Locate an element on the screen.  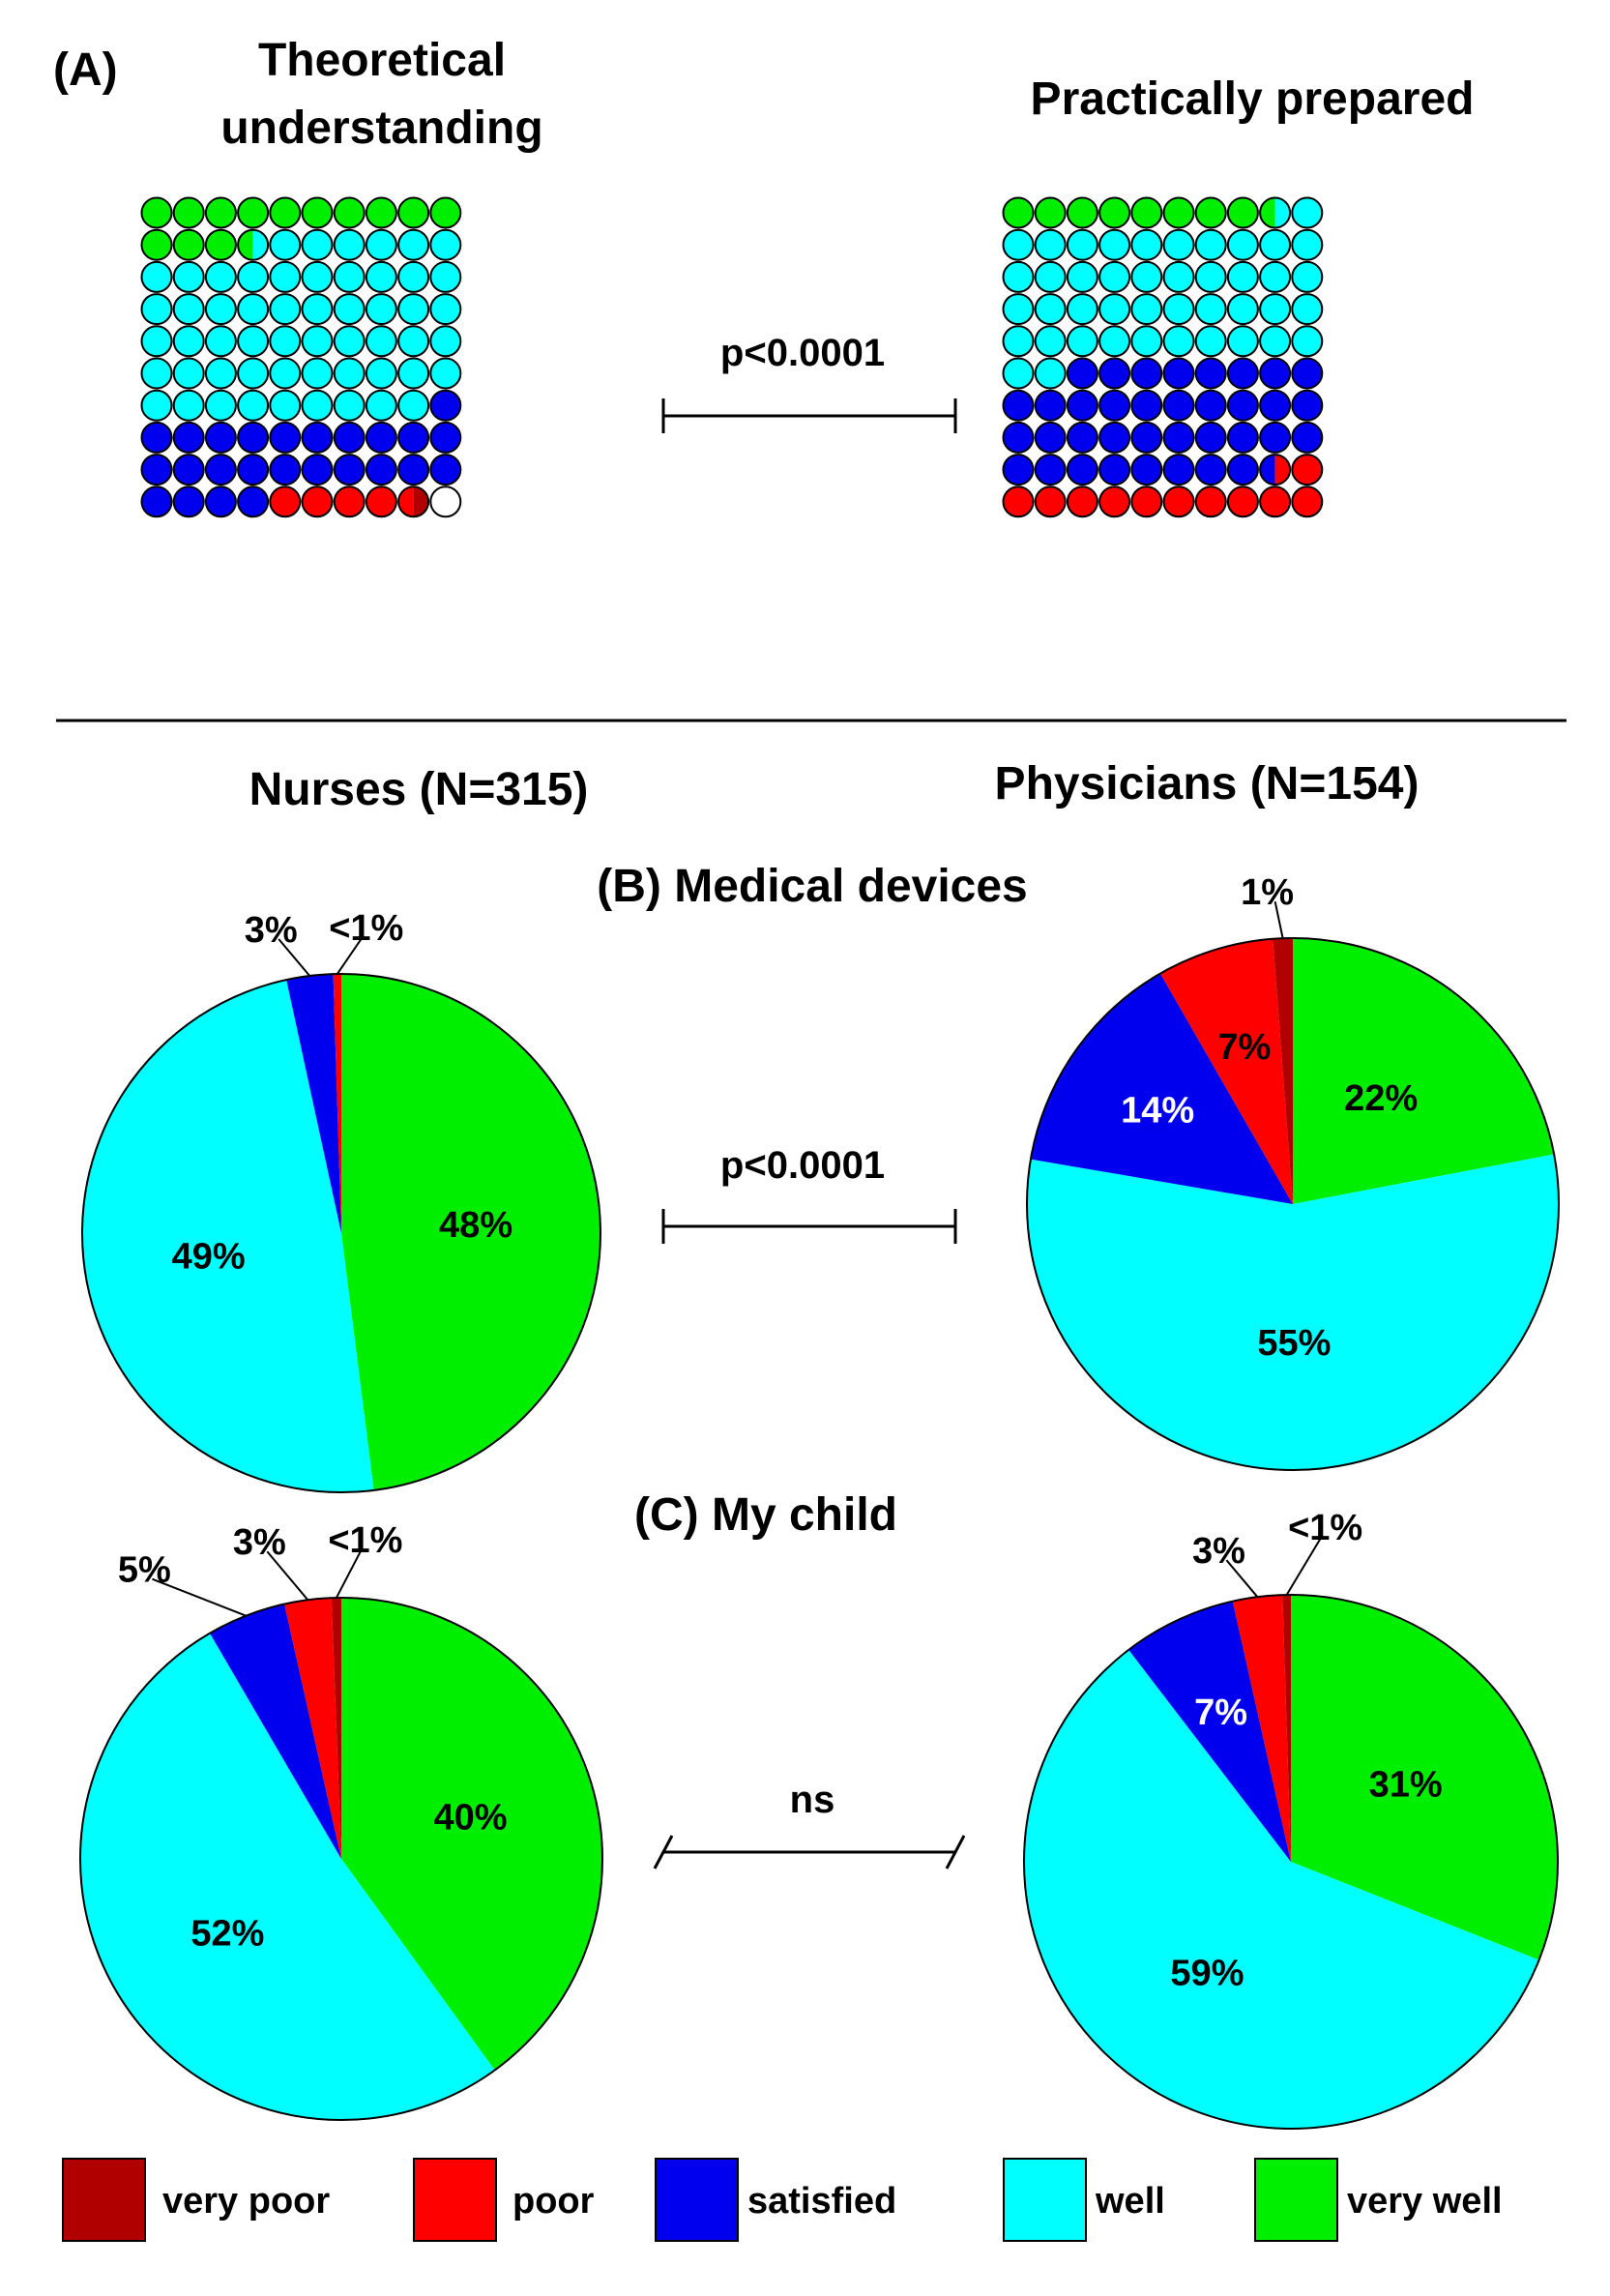
pie-label-satisfied: 14% is located at coordinates (1157, 1110).